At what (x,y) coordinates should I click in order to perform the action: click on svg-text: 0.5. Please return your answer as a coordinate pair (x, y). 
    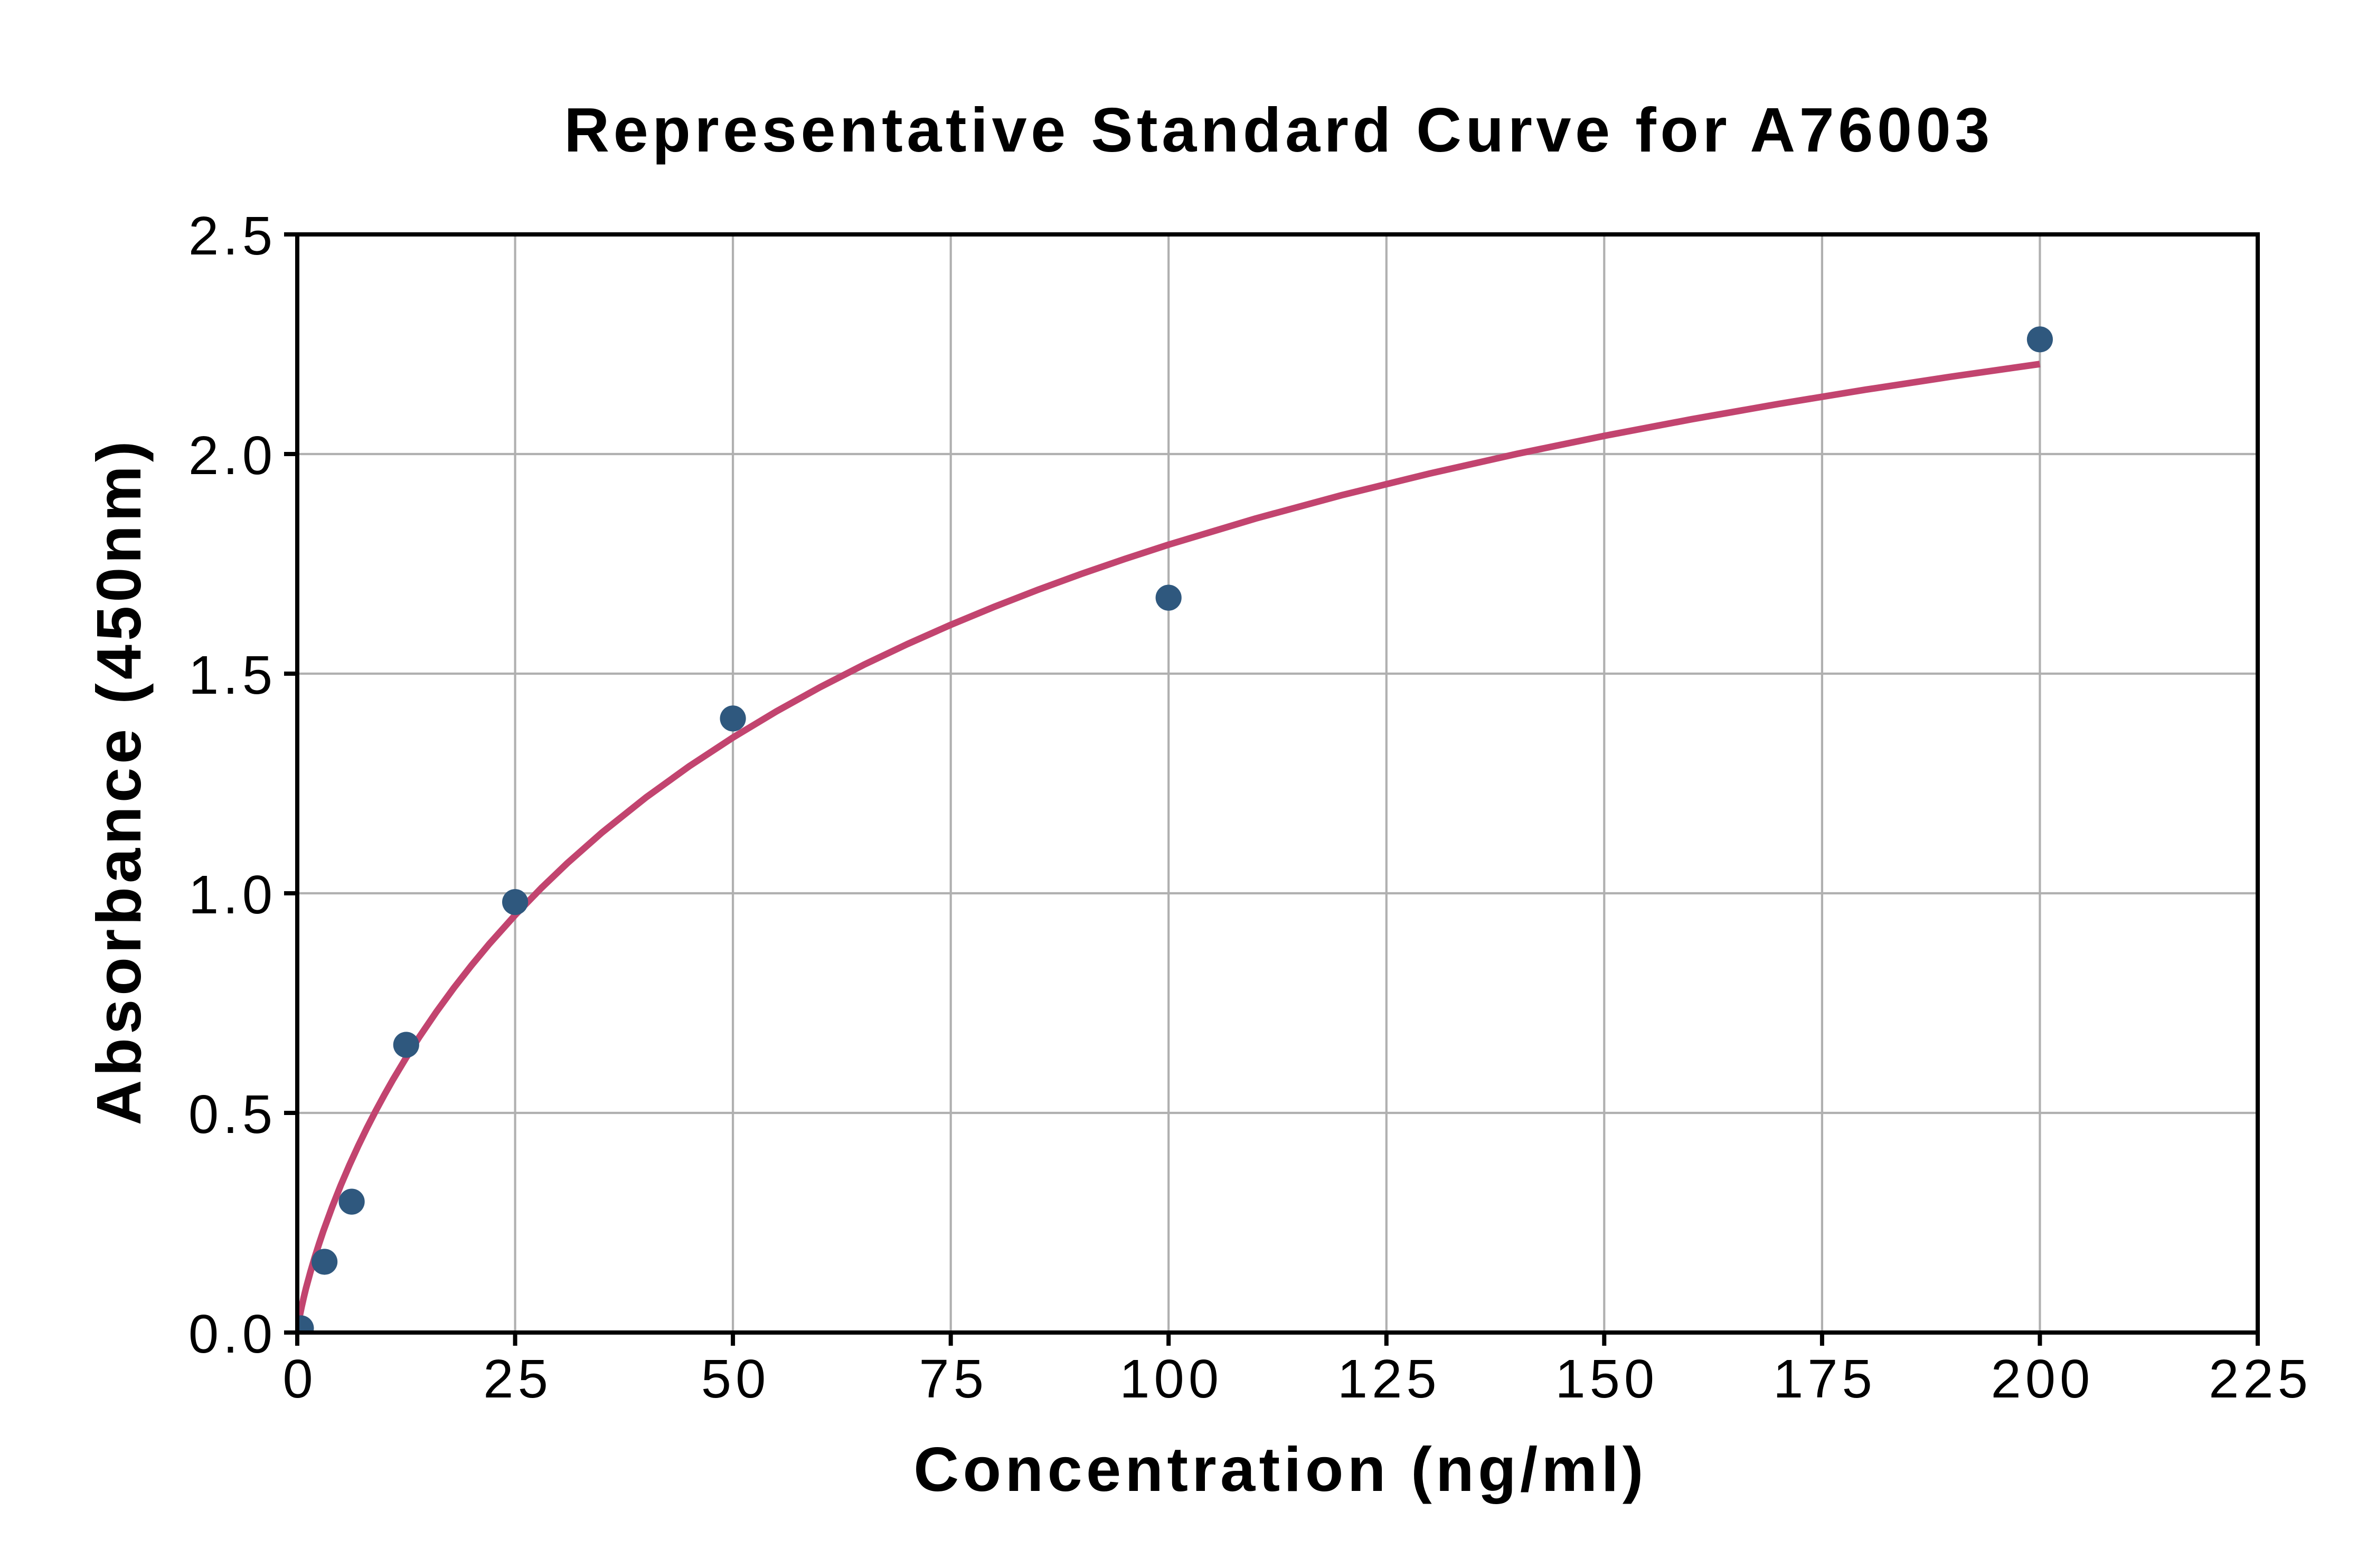
    Looking at the image, I should click on (233, 1114).